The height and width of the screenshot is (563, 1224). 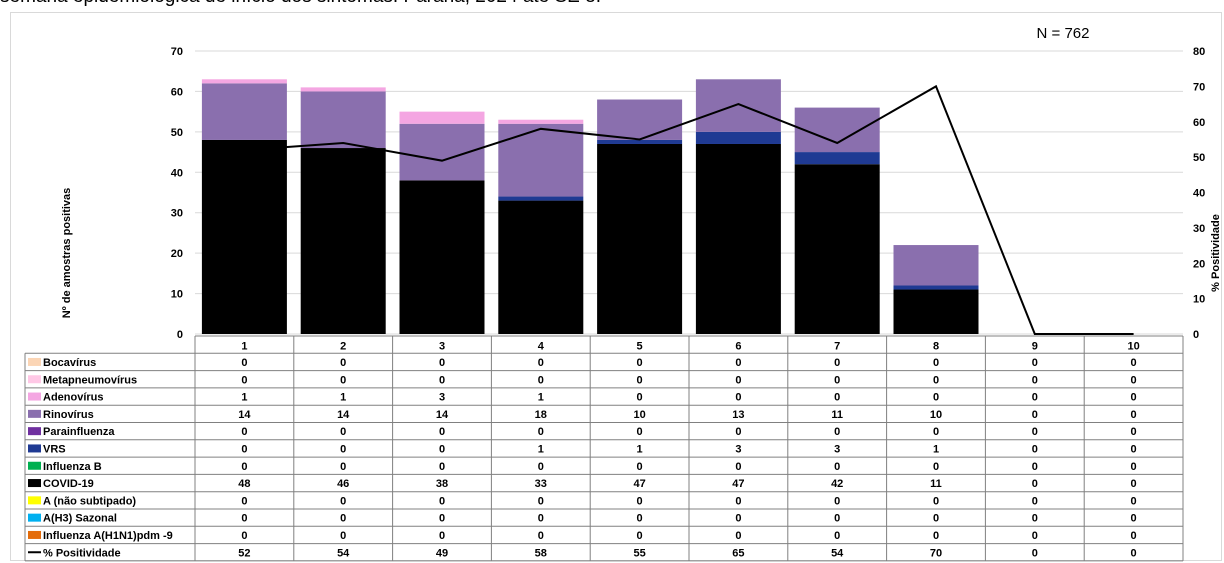 What do you see at coordinates (1199, 229) in the screenshot?
I see `y2-tick-label: 30` at bounding box center [1199, 229].